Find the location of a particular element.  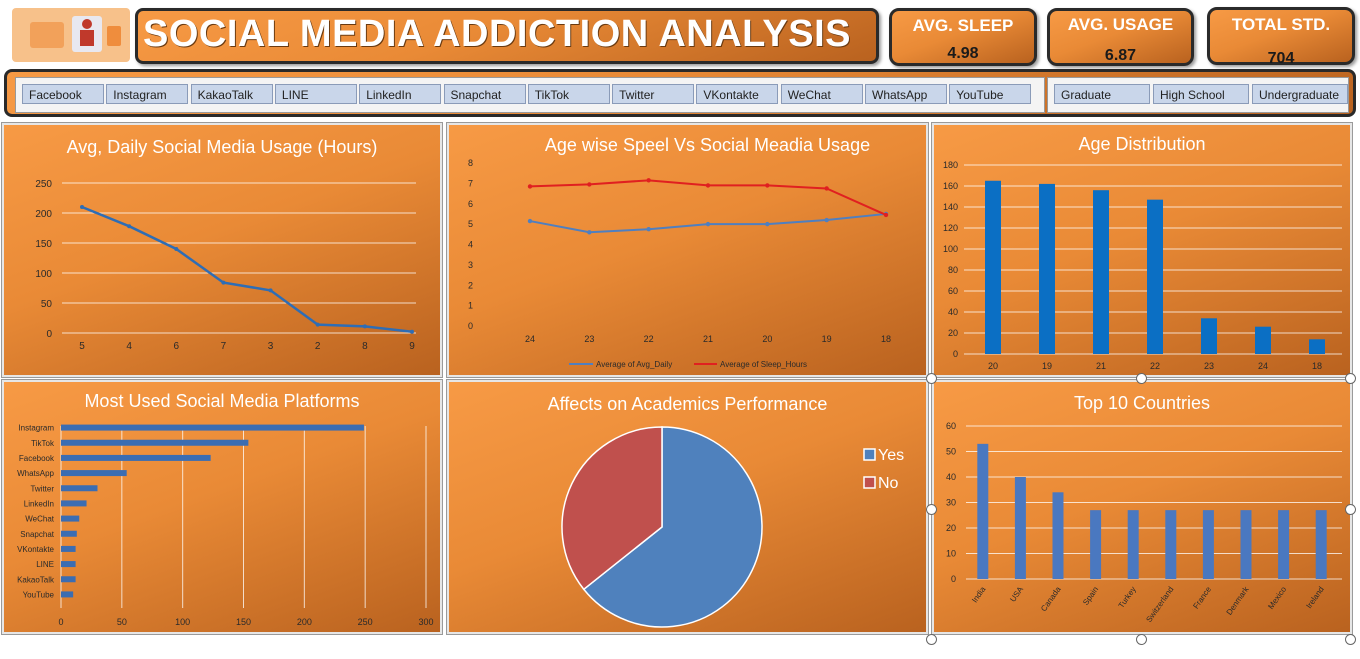

platform-filter-wechat: WeChat is located at coordinates (821, 94).